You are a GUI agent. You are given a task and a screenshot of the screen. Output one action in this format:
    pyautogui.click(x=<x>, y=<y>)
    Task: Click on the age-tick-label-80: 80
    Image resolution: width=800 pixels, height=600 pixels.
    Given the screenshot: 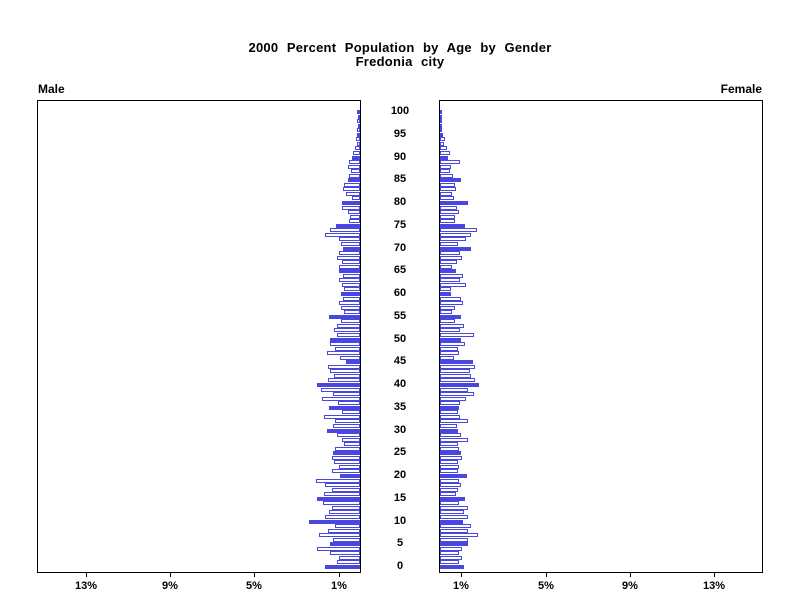 What is the action you would take?
    pyautogui.click(x=400, y=202)
    